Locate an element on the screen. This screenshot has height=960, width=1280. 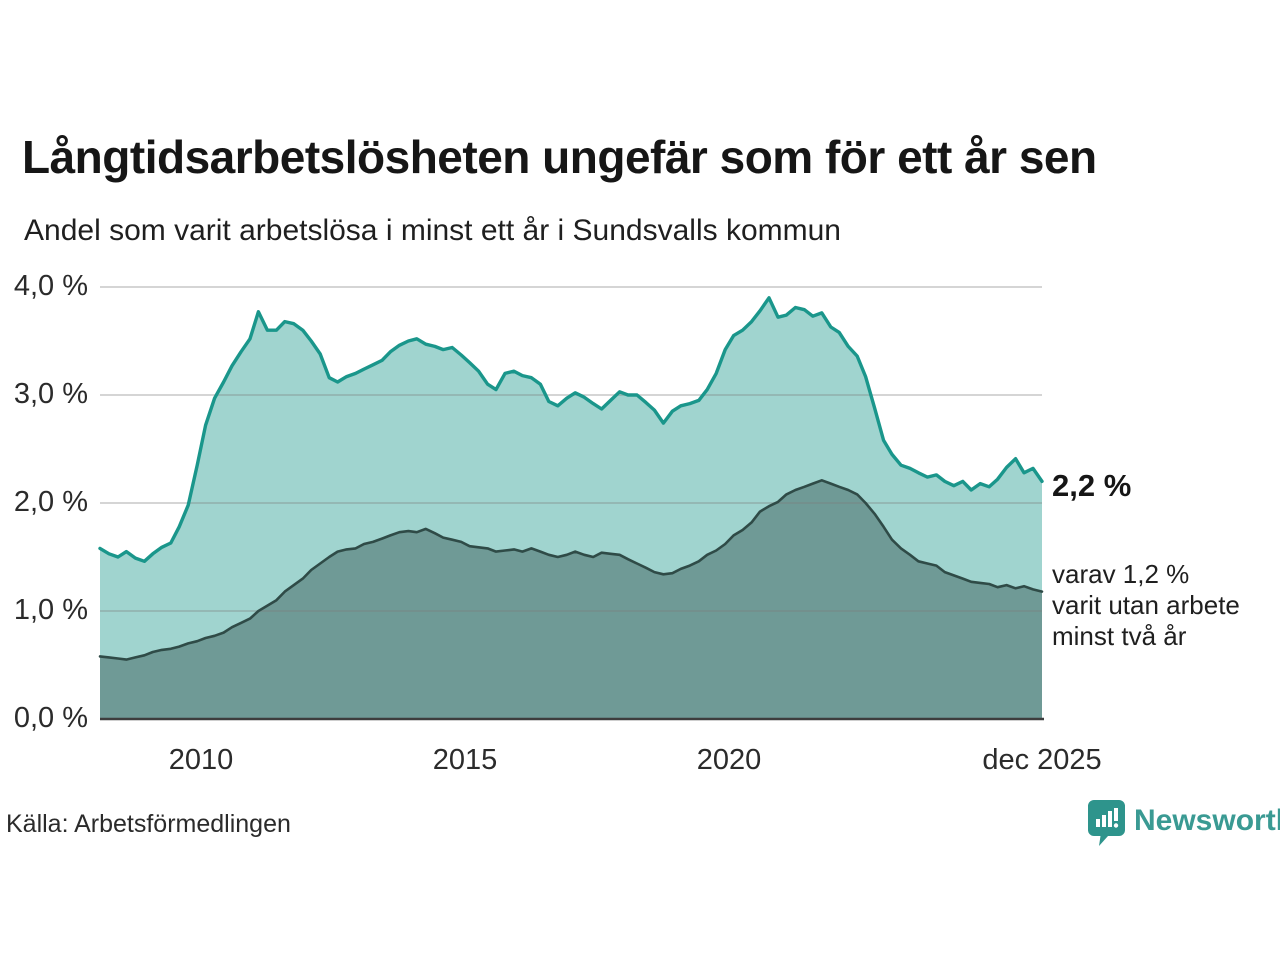
secondary-value-line: minst två år is located at coordinates (1119, 636).